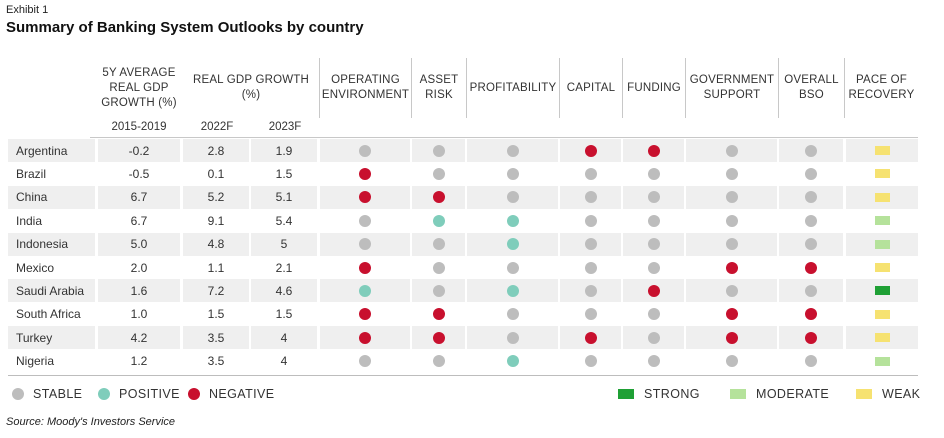  What do you see at coordinates (793, 394) in the screenshot?
I see `legend-moderate-label: MODERATE` at bounding box center [793, 394].